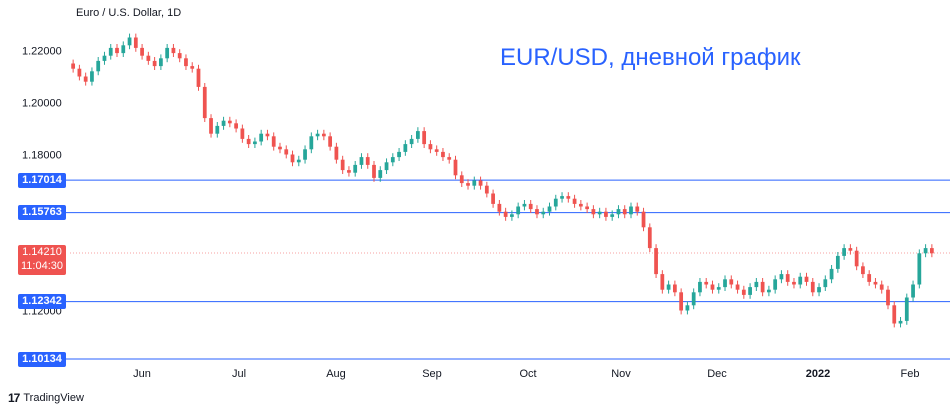 The width and height of the screenshot is (950, 408). What do you see at coordinates (42, 213) in the screenshot?
I see `level-badge: 1.15763` at bounding box center [42, 213].